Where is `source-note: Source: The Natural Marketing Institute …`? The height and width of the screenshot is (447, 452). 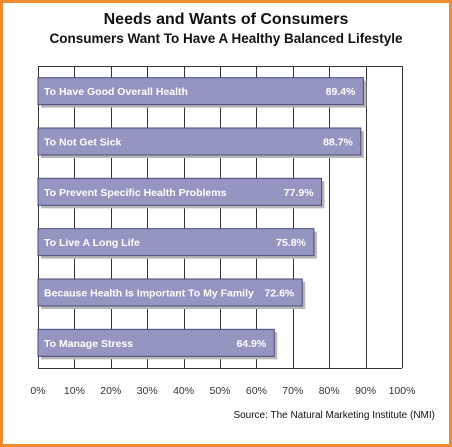 source-note: Source: The Natural Marketing Institute … is located at coordinates (334, 415).